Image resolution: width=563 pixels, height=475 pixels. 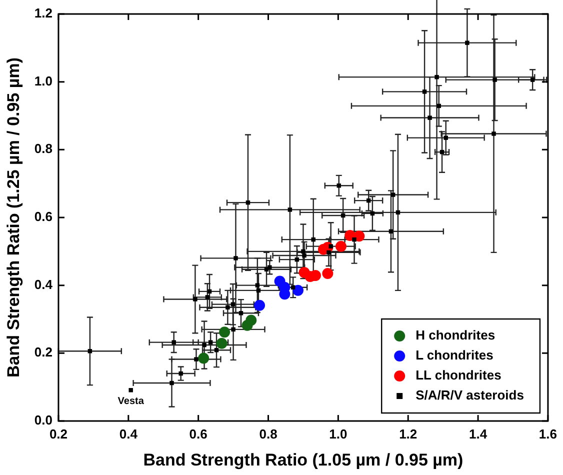 What do you see at coordinates (478, 434) in the screenshot?
I see `x-tick-label: 1.4` at bounding box center [478, 434].